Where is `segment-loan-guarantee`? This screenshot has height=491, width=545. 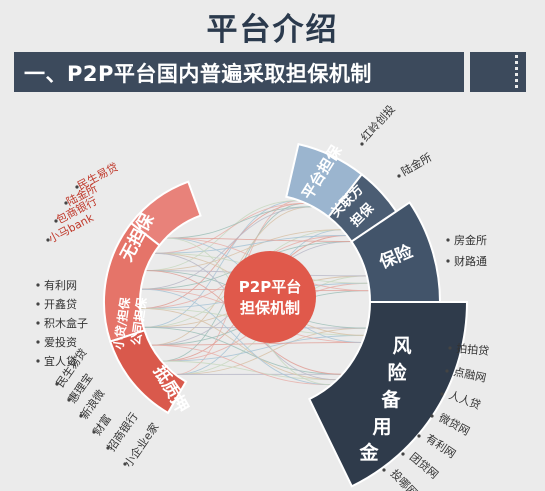
segment-loan-guarantee is located at coordinates (132, 282).